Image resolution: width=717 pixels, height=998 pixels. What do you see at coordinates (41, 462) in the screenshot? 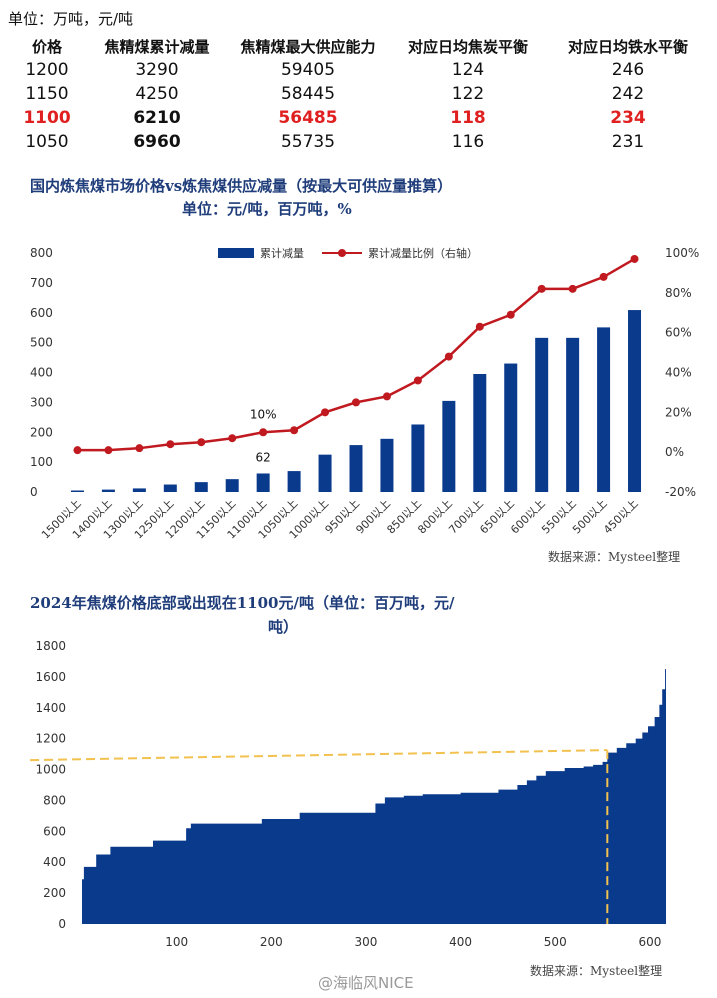
I see `y-left-tick-label: 100` at bounding box center [41, 462].